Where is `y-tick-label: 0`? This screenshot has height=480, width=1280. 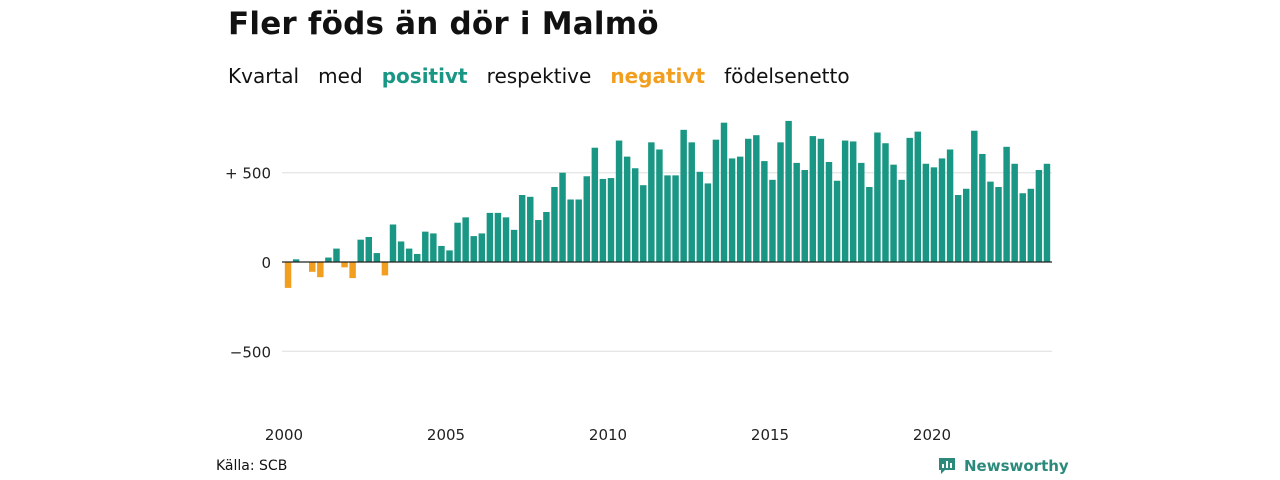 y-tick-label: 0 is located at coordinates (266, 263).